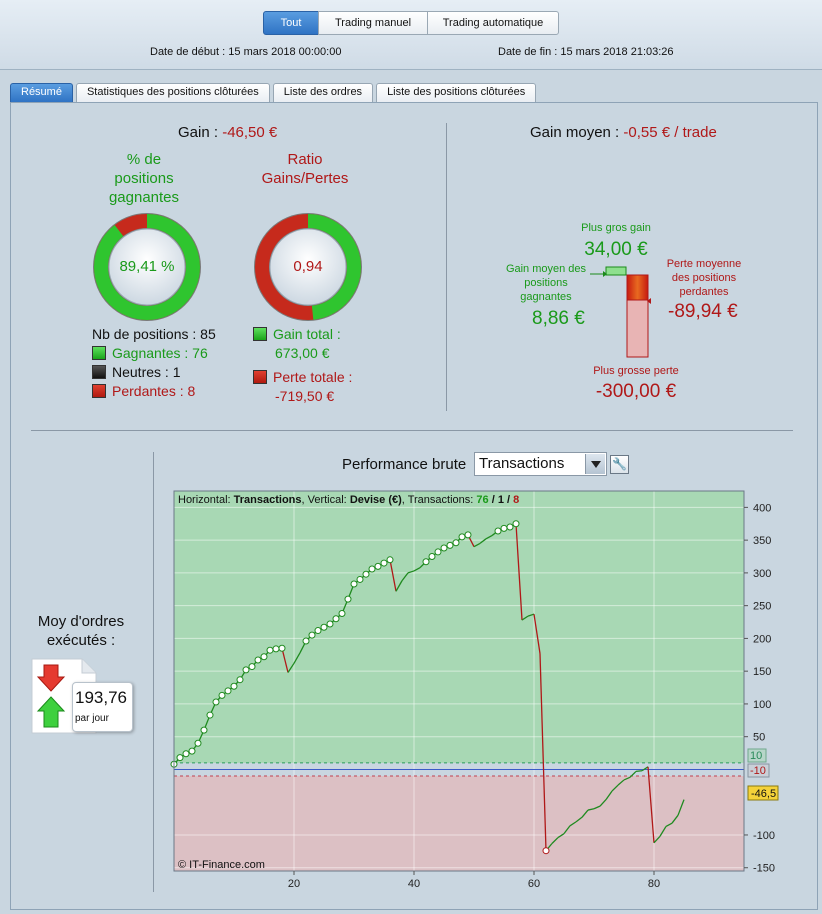 This screenshot has height=914, width=822. Describe the element at coordinates (51, 678) in the screenshot. I see `arrow-down-icon` at that location.